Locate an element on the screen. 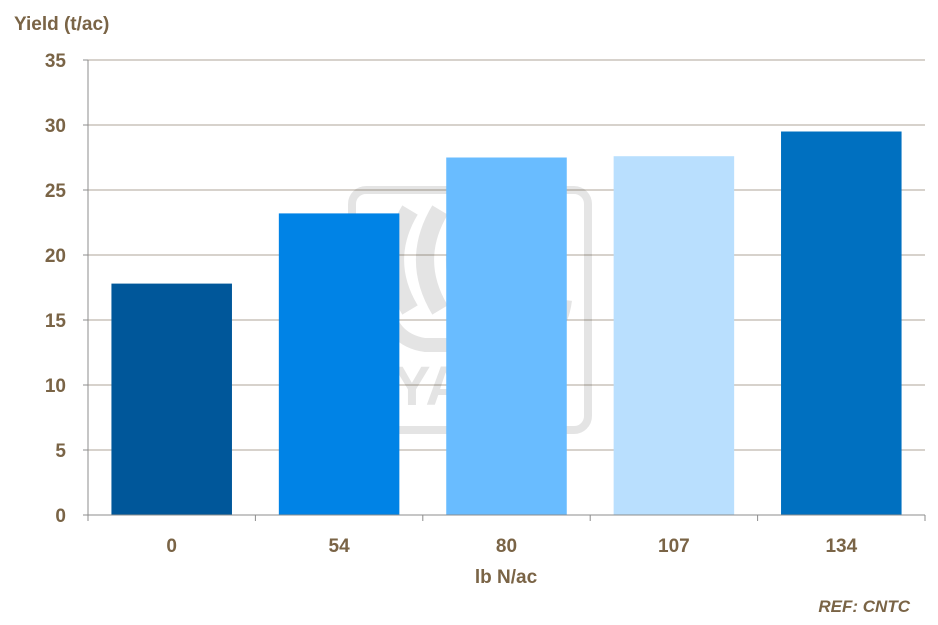  x-tick-label: 134 is located at coordinates (841, 546).